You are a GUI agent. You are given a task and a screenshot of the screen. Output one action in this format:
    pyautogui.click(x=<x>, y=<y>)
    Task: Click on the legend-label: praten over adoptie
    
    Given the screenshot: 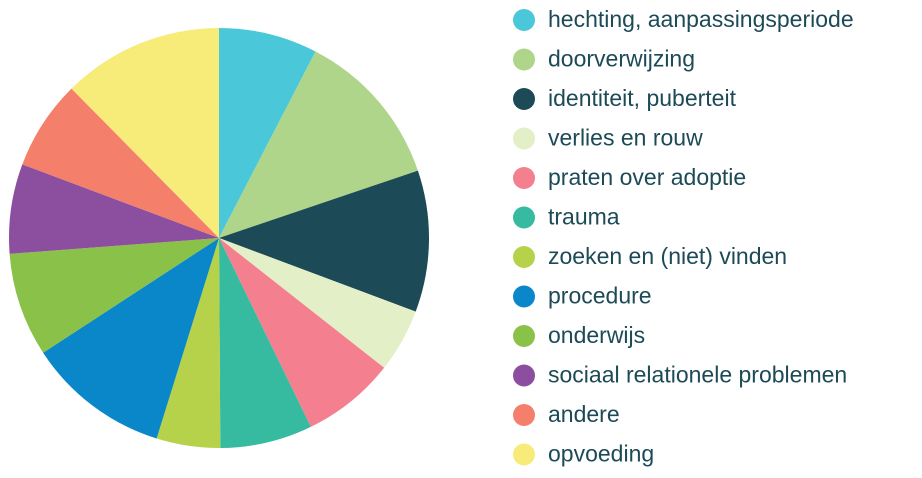 What is the action you would take?
    pyautogui.click(x=647, y=177)
    